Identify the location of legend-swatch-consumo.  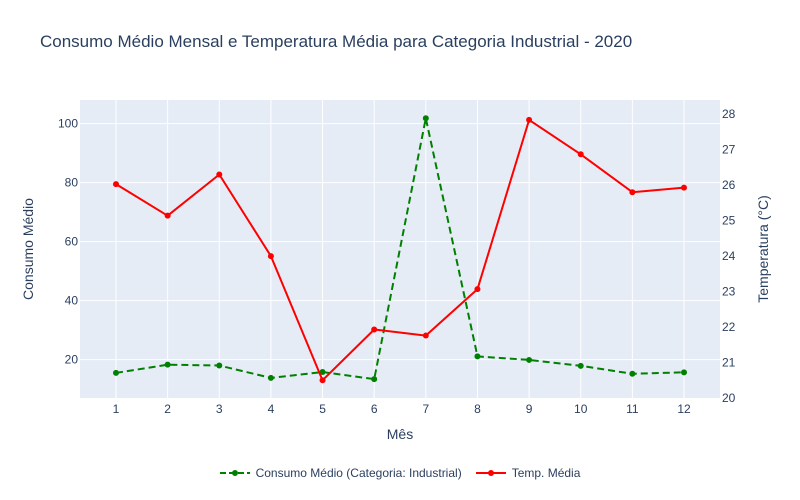
(234, 473).